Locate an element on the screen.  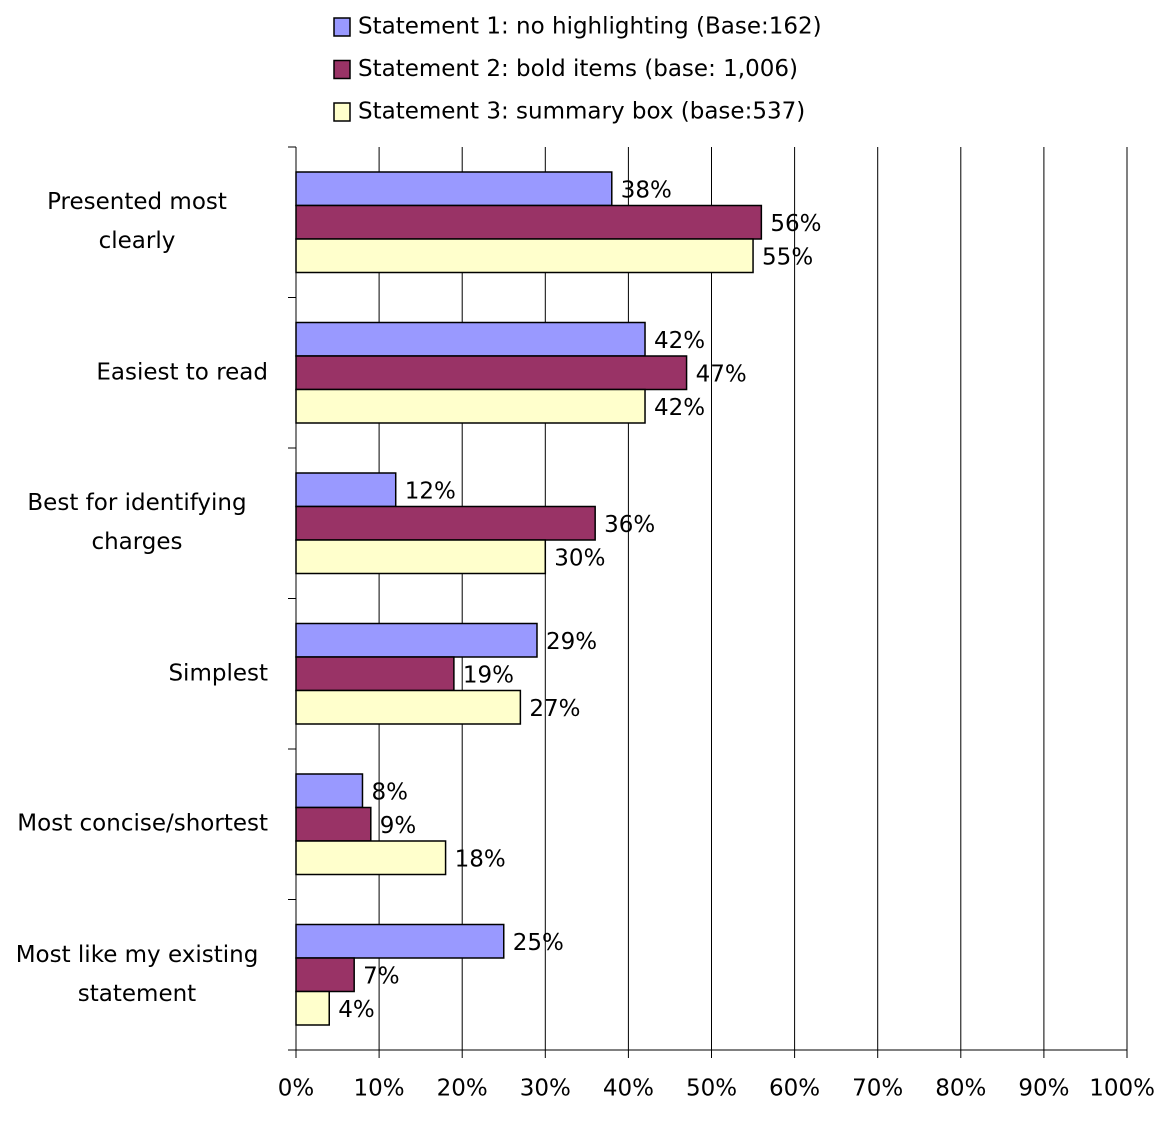
y-tick-label: Most concise/shortest is located at coordinates (142, 823).